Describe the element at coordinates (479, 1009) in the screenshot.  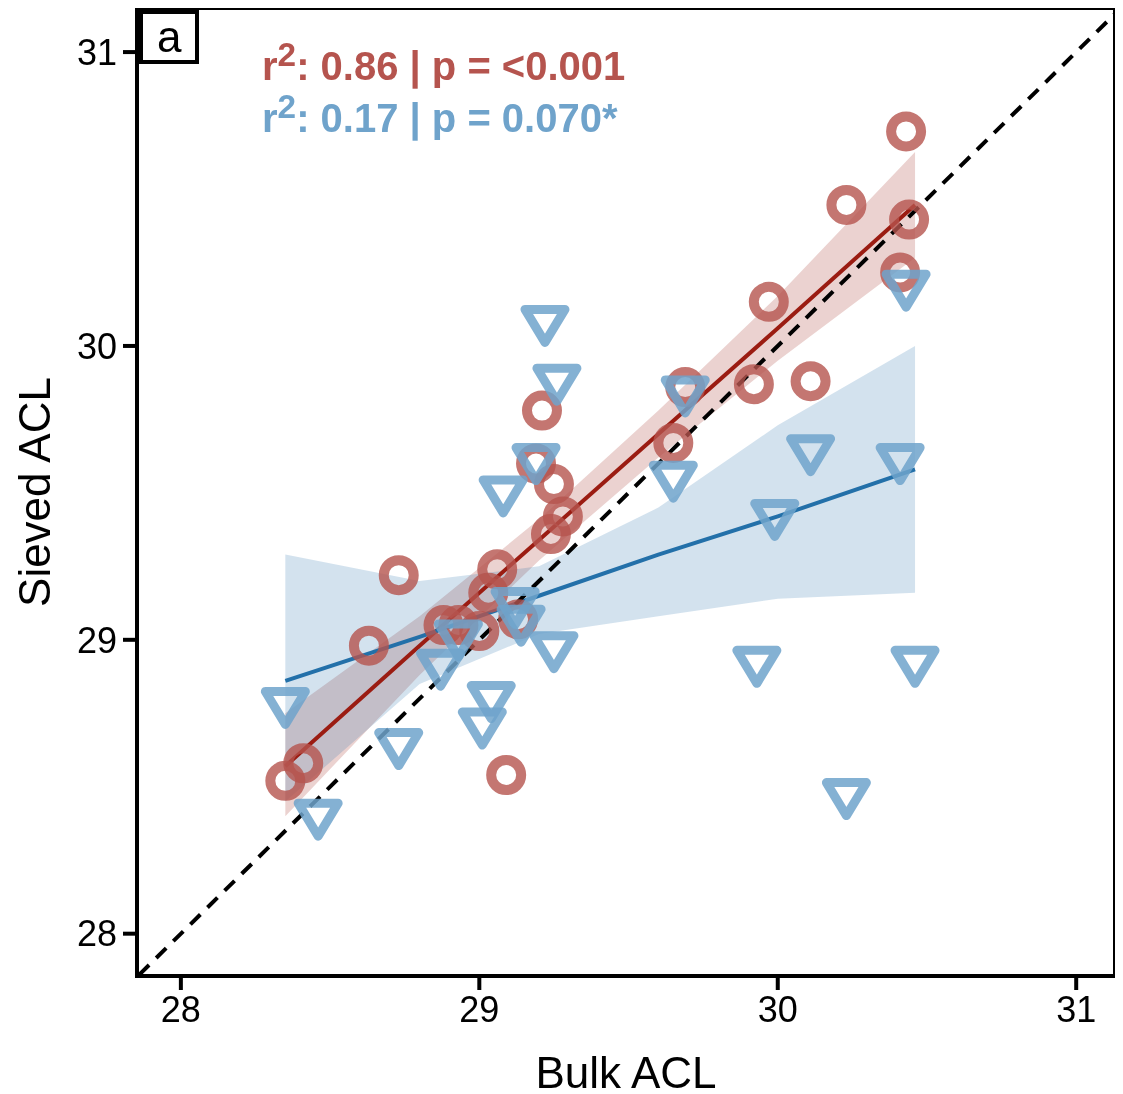
I see `x-tick-label: 29` at that location.